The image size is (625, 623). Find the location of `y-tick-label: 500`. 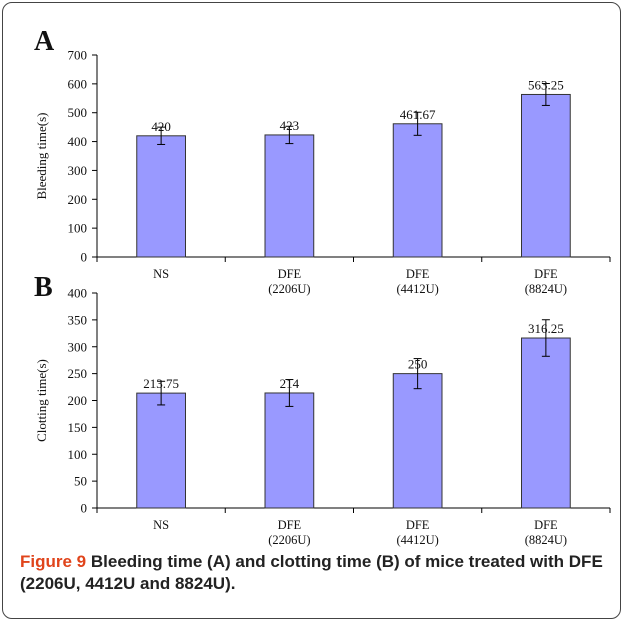

y-tick-label: 500 is located at coordinates (78, 112).